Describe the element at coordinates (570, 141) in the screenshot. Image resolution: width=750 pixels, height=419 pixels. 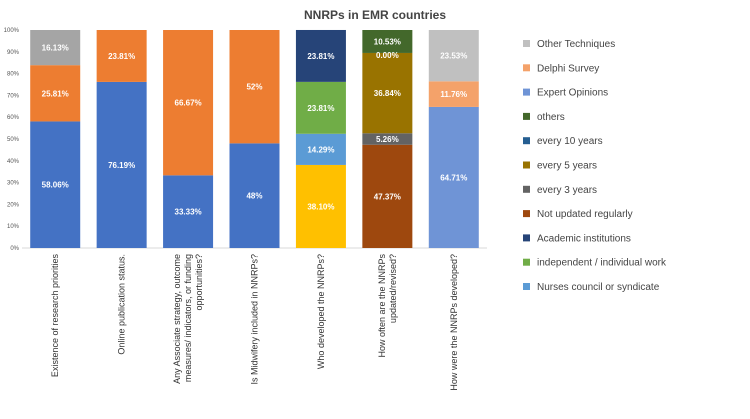
I see `legend-label: every 10 years` at that location.